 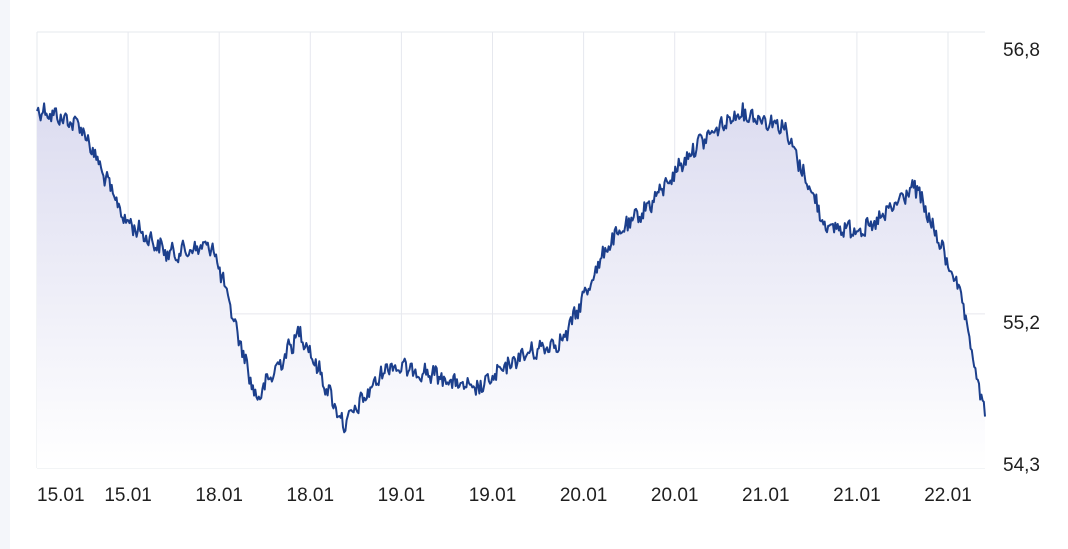 I want to click on left-panel-strip, so click(x=5, y=274).